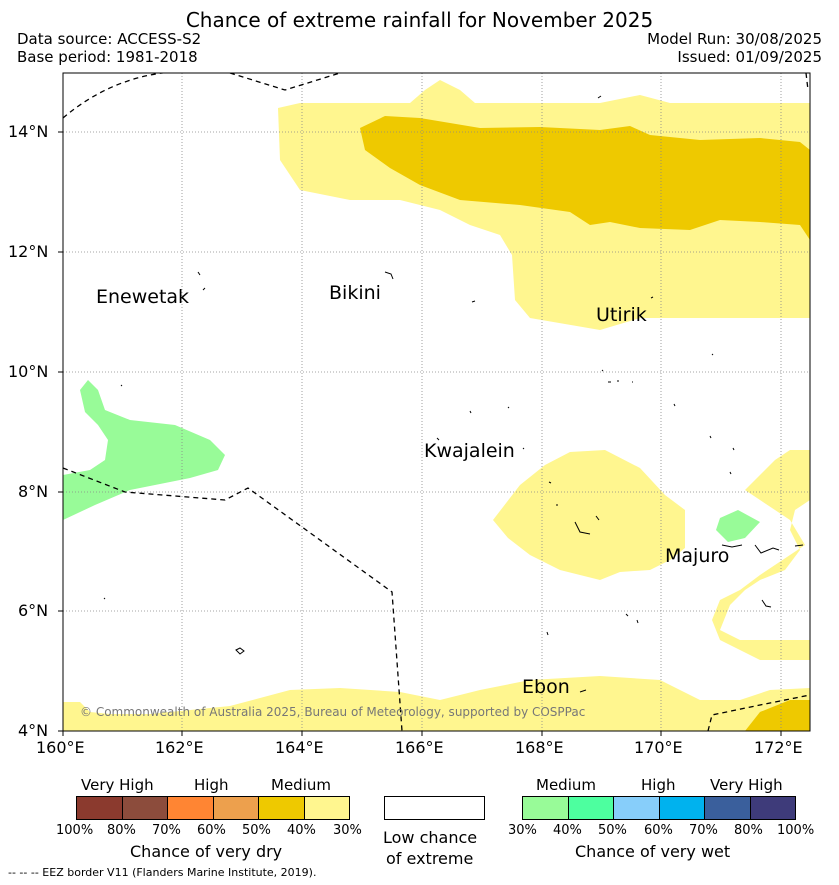  Describe the element at coordinates (144, 450) in the screenshot. I see `wet-medium-region-west` at that location.